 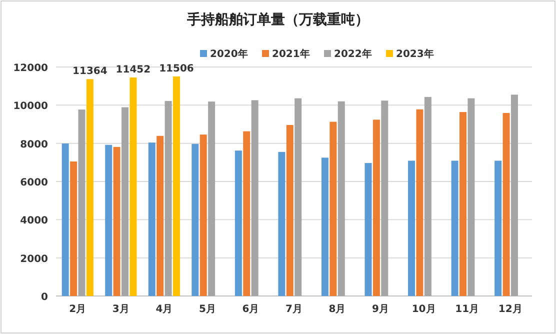 I want to click on legend-label: 2022年, so click(x=353, y=54).